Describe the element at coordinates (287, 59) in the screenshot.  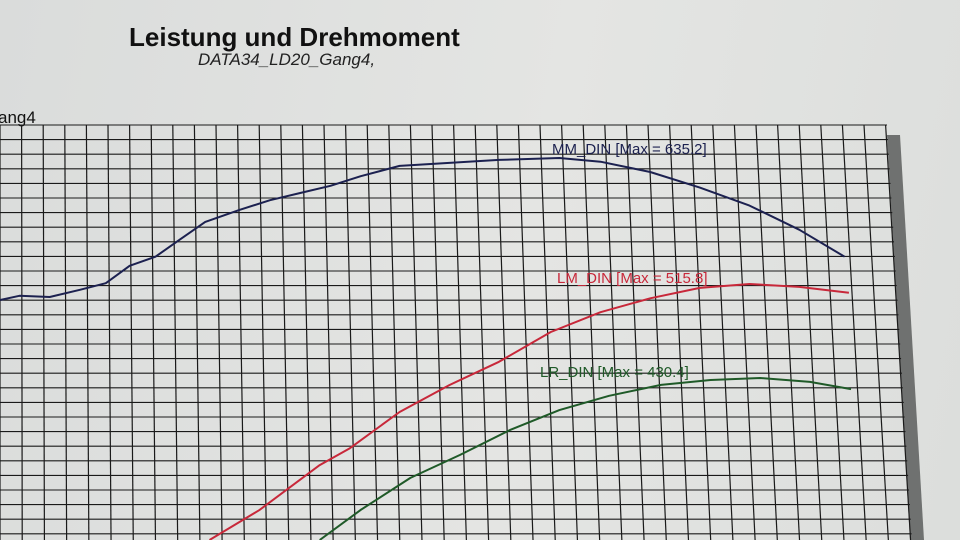
I see `chart-subtitle: DATA34_LD20_Gang4,` at that location.